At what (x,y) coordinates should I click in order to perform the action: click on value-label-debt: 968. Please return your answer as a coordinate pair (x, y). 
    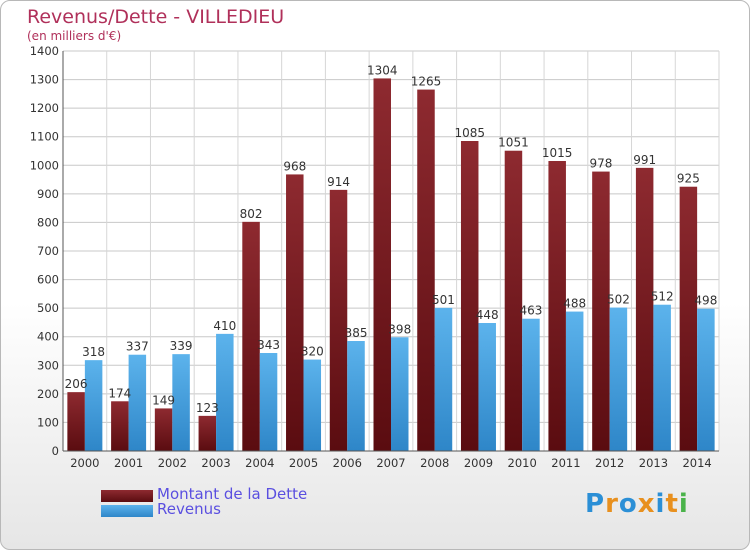
    Looking at the image, I should click on (294, 166).